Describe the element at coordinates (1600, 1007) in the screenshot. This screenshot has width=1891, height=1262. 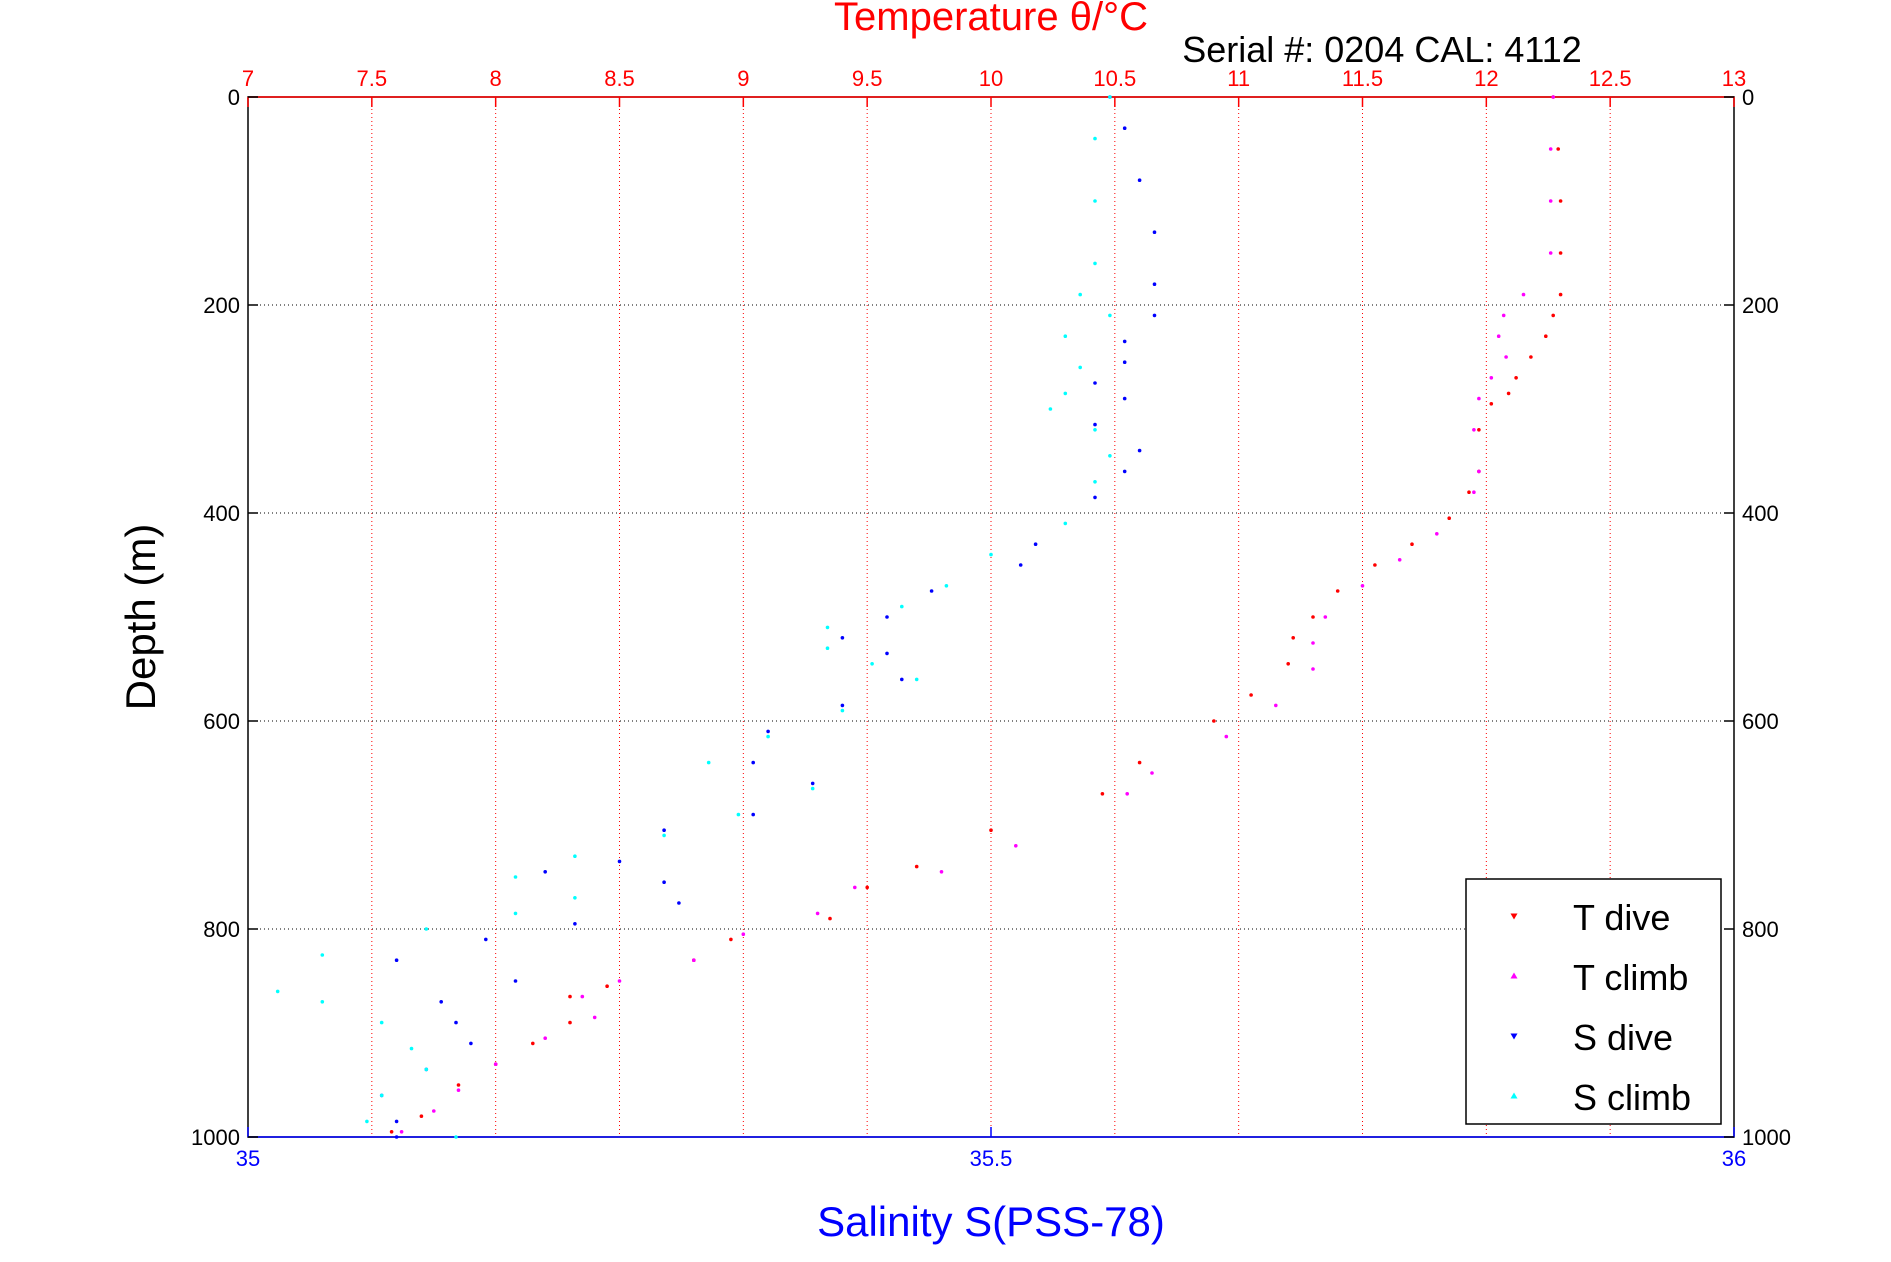
I see `legend-items: T dive T climb S dive S climb` at that location.